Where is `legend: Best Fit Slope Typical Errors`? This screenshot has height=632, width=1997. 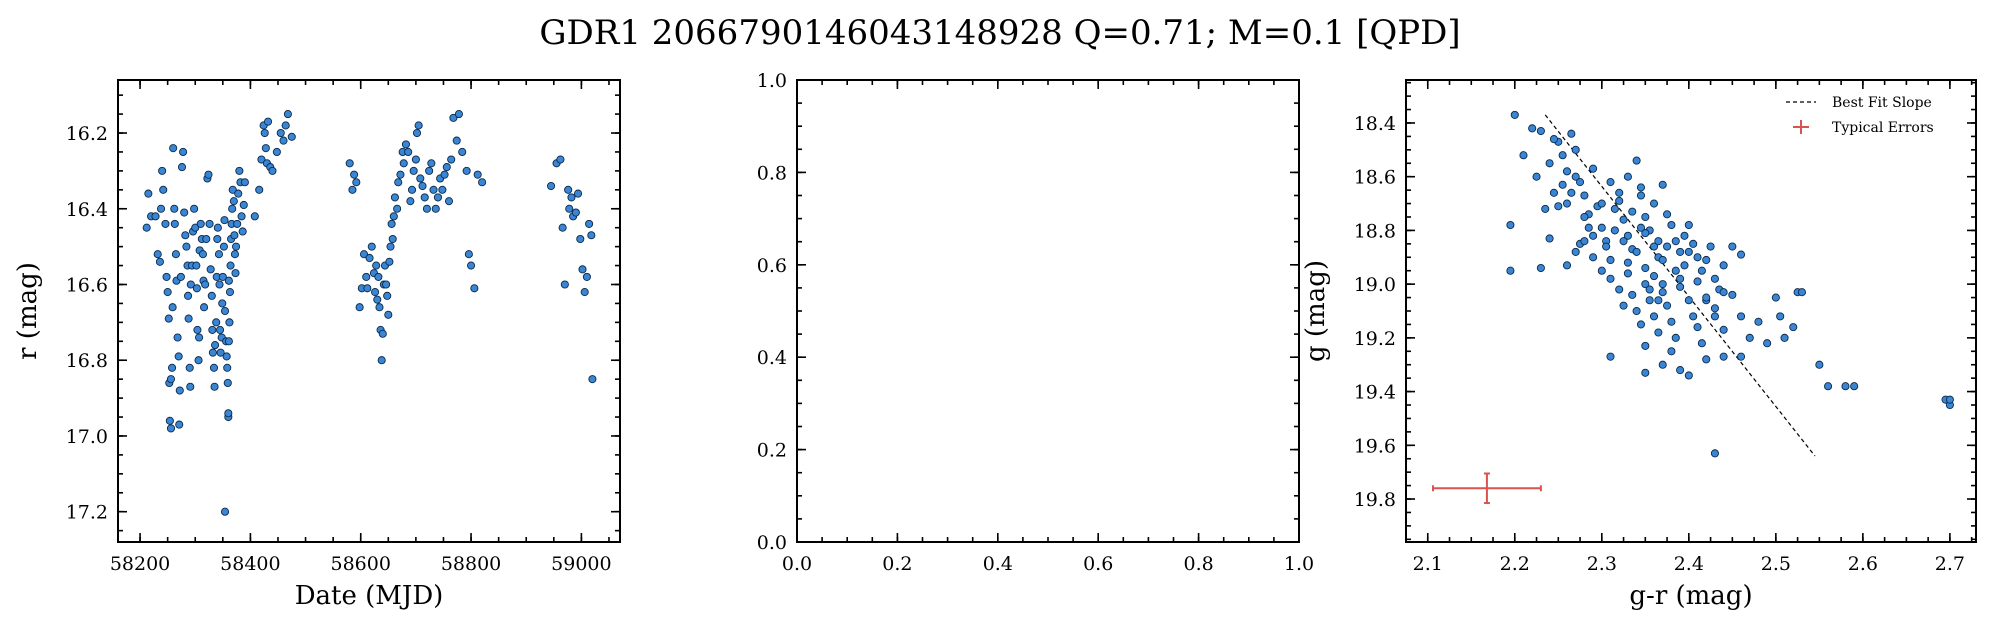 legend: Best Fit Slope Typical Errors is located at coordinates (1860, 115).